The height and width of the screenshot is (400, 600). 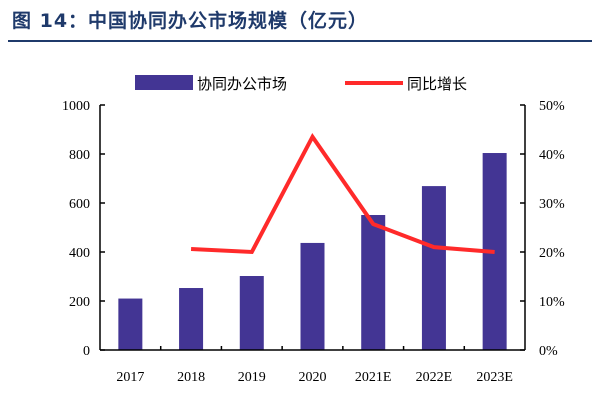 What do you see at coordinates (190, 21) in the screenshot?
I see `chart-title: 图 14：中国协同办公市场规模（亿元）` at bounding box center [190, 21].